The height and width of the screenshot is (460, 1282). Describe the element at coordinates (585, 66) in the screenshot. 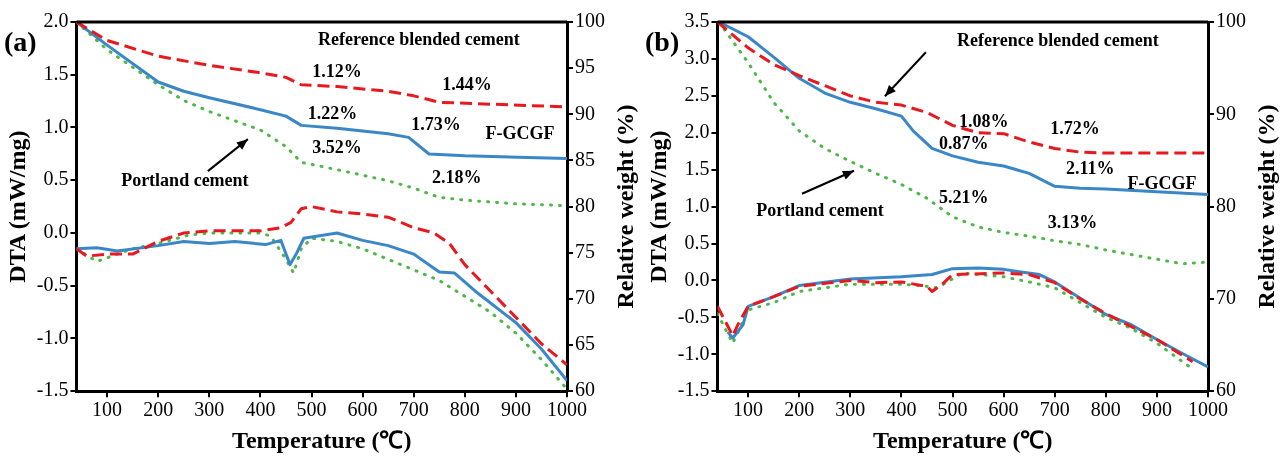

I see `y2-tick-label: 95` at that location.